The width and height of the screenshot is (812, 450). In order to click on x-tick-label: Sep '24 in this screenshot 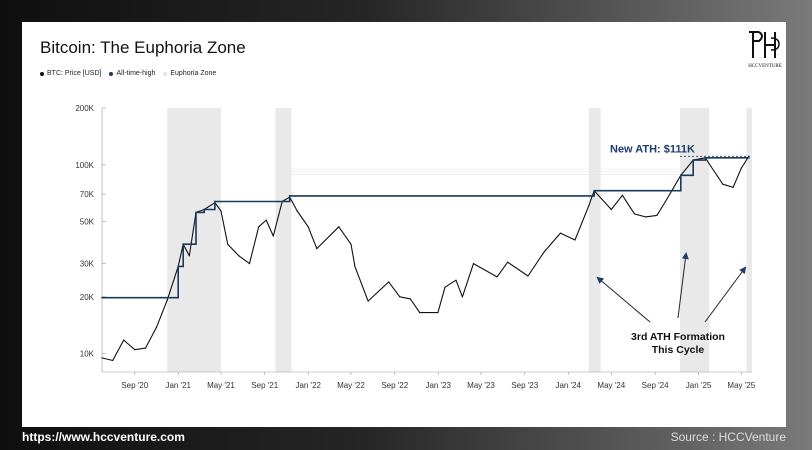, I will do `click(655, 385)`.